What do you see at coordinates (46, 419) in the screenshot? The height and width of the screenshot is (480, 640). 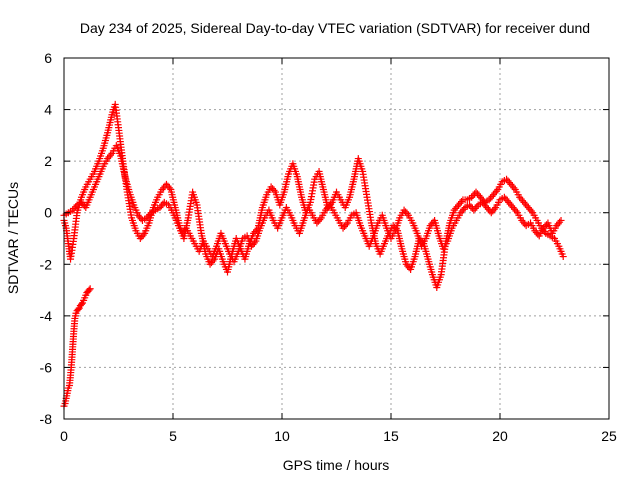 I see `y-tick-label: -8` at bounding box center [46, 419].